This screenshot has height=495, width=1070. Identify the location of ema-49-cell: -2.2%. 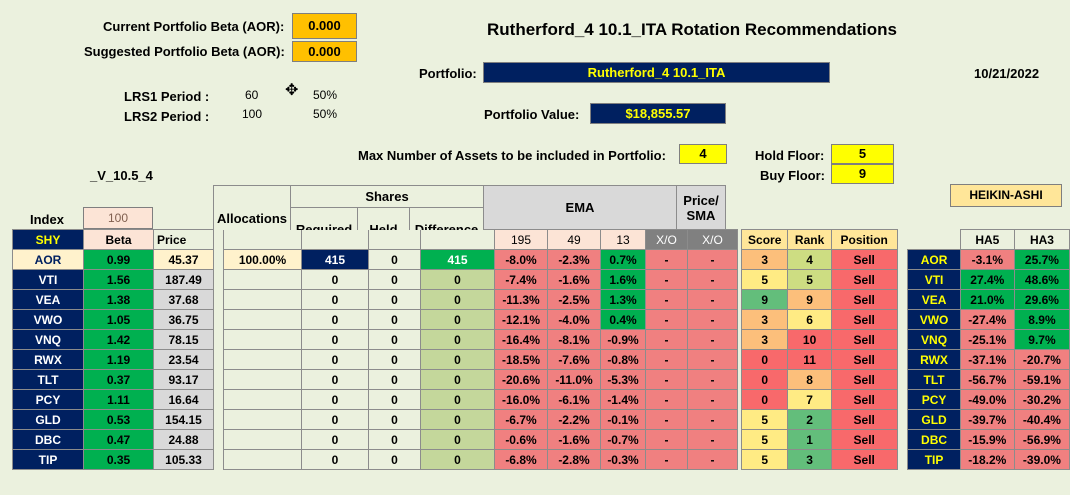
(574, 419).